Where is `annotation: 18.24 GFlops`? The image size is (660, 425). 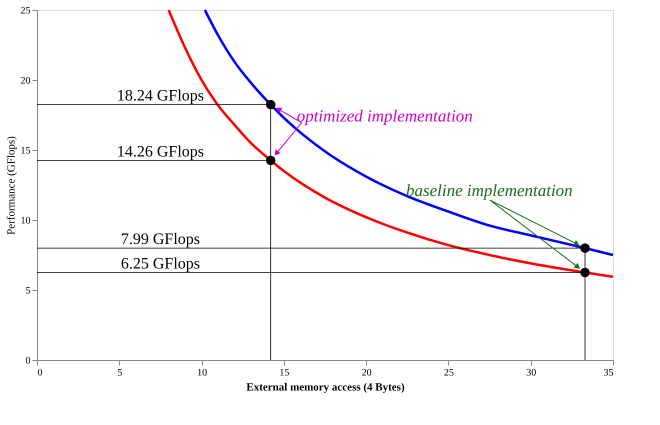
annotation: 18.24 GFlops is located at coordinates (160, 96).